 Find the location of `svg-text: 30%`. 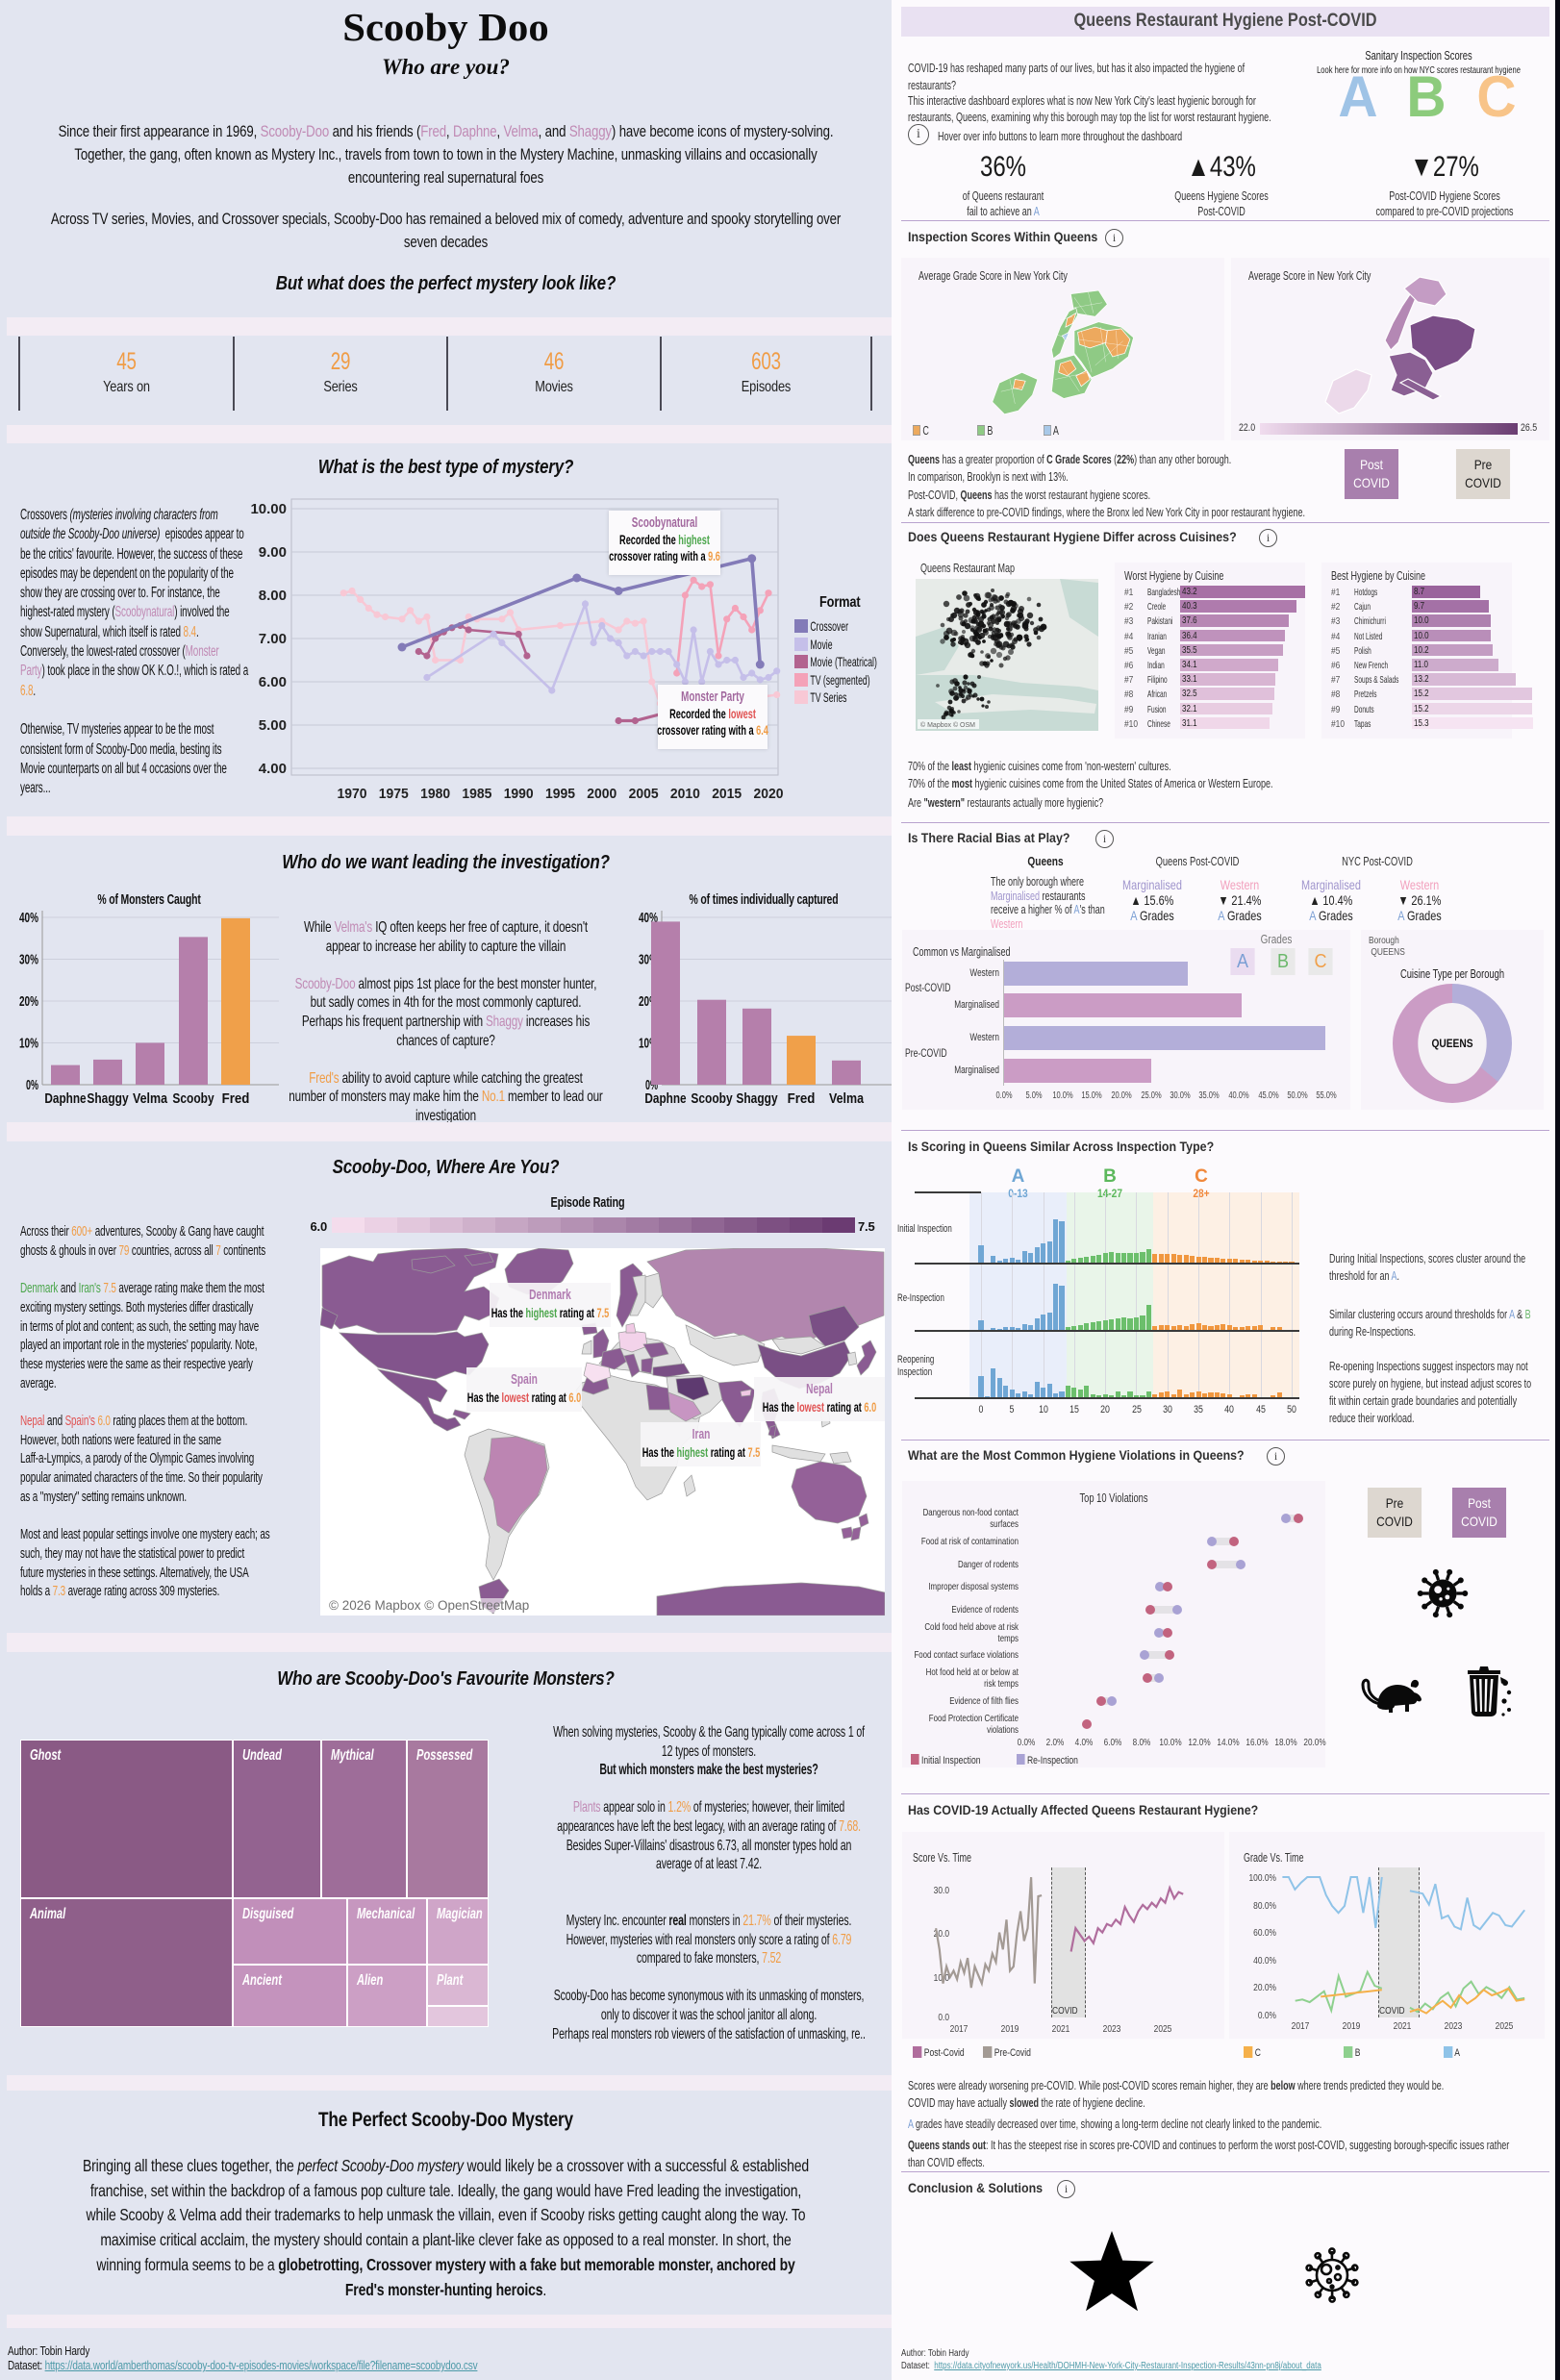

svg-text: 30% is located at coordinates (28, 960).